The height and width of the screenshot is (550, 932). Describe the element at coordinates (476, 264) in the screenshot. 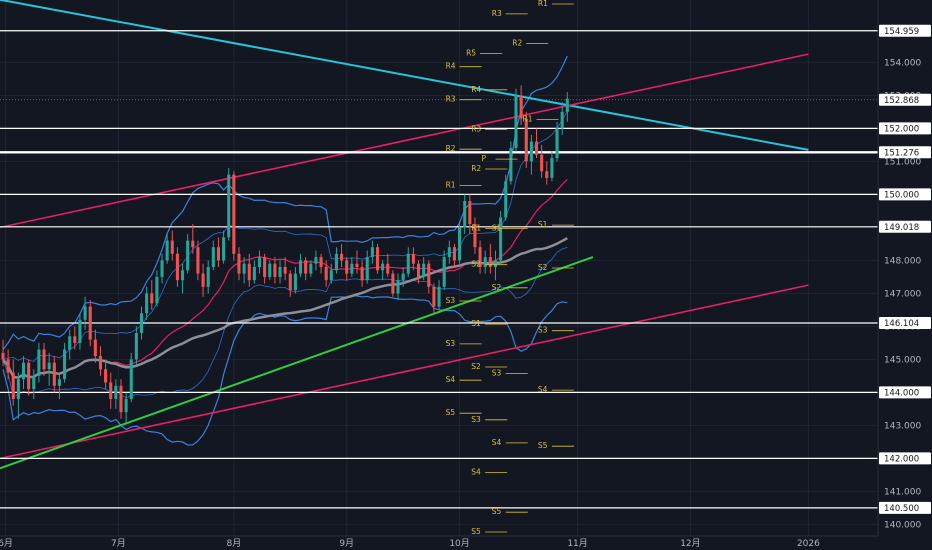

I see `pivot-label: S2` at that location.